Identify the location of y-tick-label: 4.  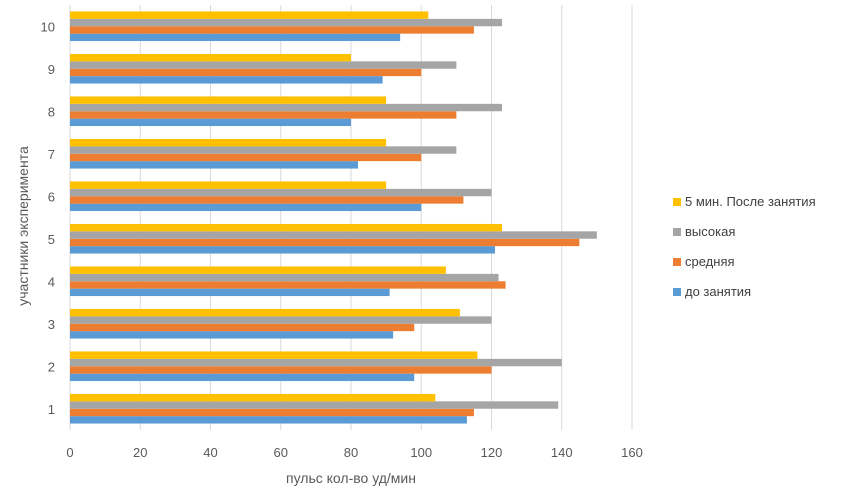
(51, 281).